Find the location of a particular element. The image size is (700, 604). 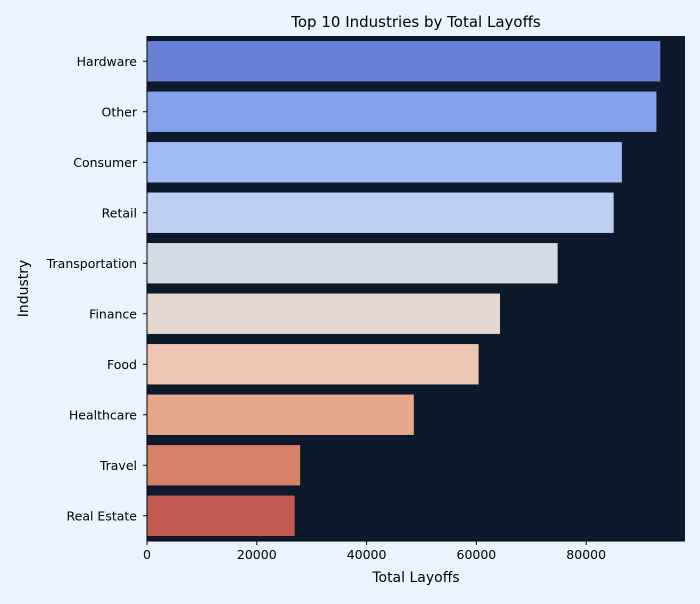

x-tick-label: 80000 is located at coordinates (586, 554).